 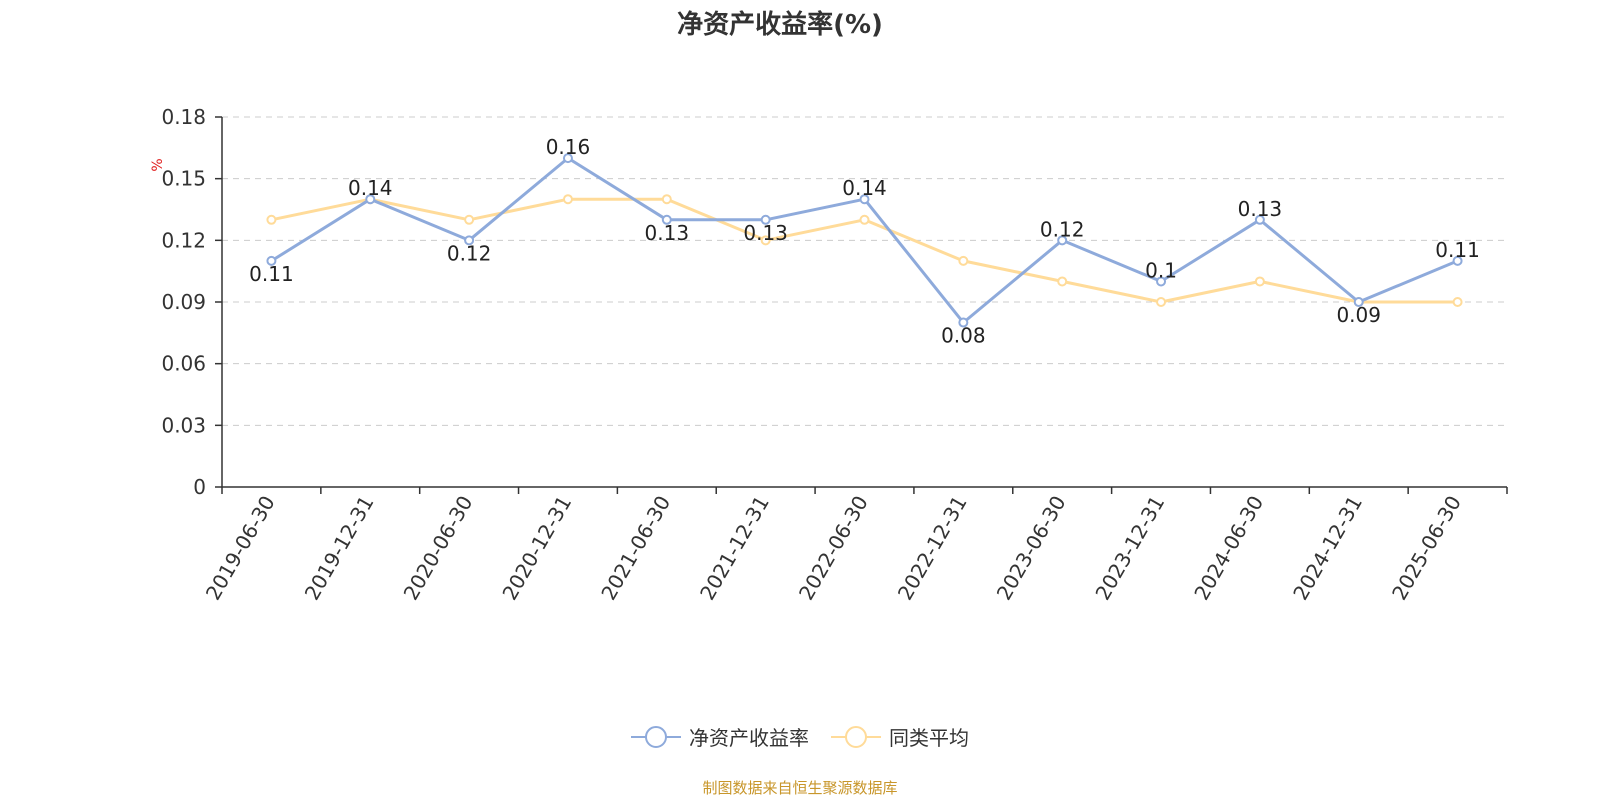 What do you see at coordinates (800, 788) in the screenshot?
I see `source-footer: 制图数据来自恒生聚源数据库` at bounding box center [800, 788].